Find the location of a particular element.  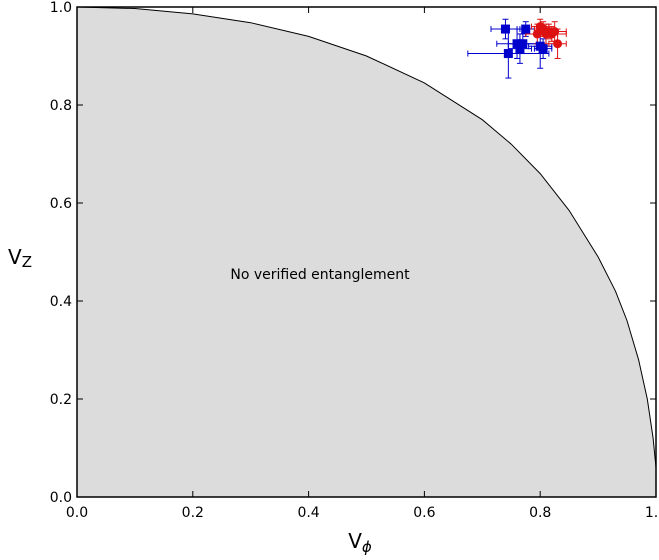

x-tick-label: 1.0 is located at coordinates (652, 513).